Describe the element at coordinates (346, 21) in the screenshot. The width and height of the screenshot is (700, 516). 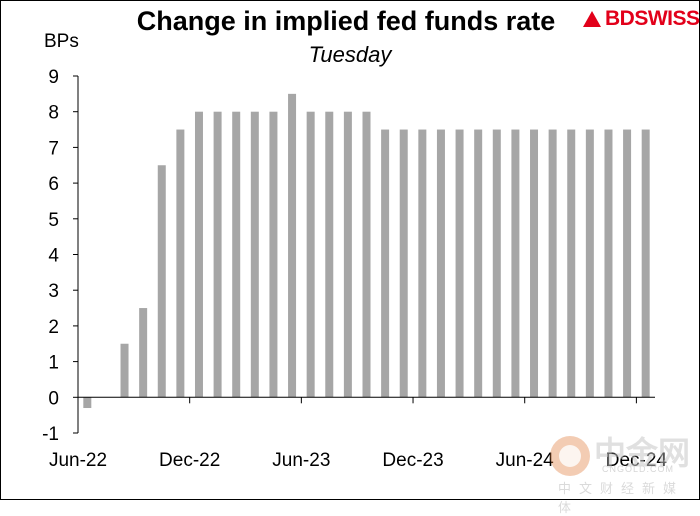
I see `chart-title: Change in implied fed funds rate` at that location.